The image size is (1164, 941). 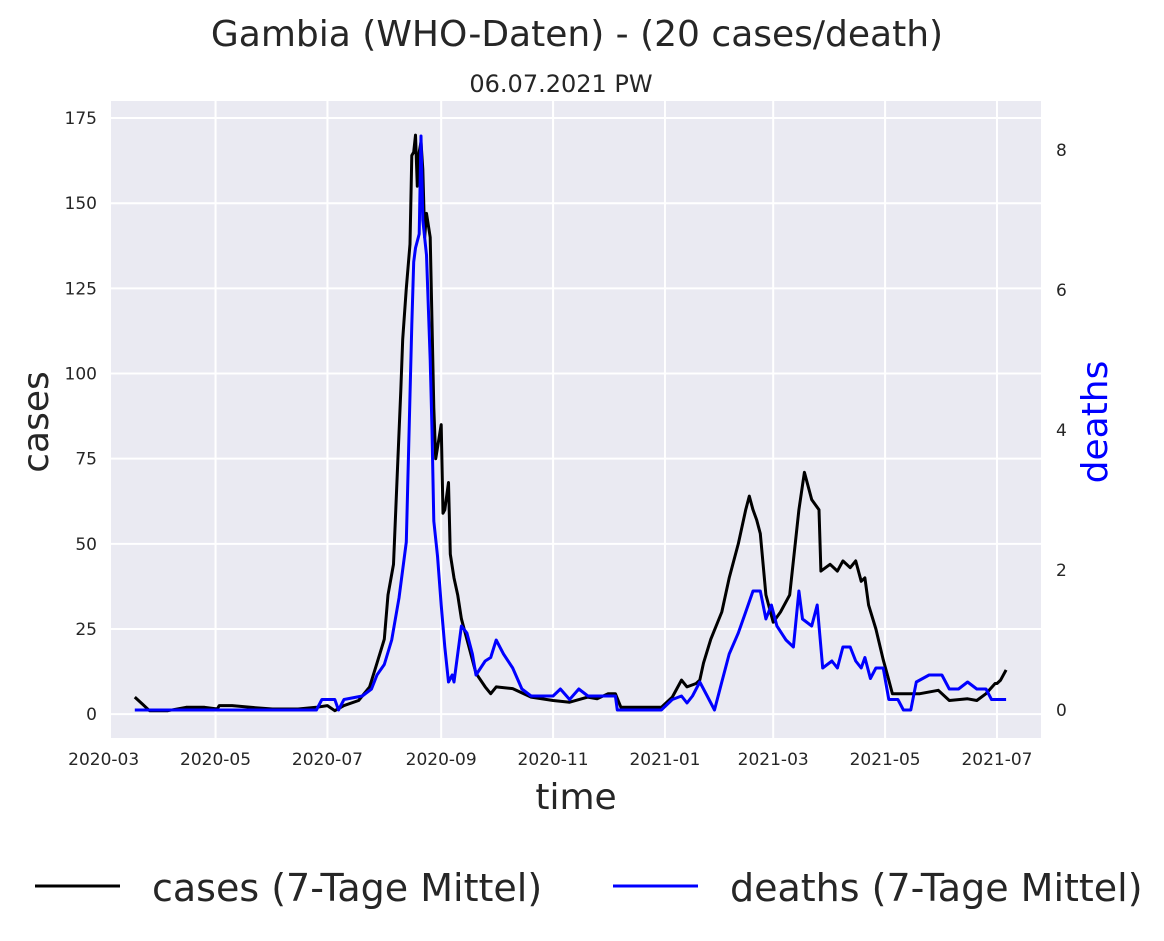 What do you see at coordinates (36, 422) in the screenshot?
I see `y-axis-label: cases` at bounding box center [36, 422].